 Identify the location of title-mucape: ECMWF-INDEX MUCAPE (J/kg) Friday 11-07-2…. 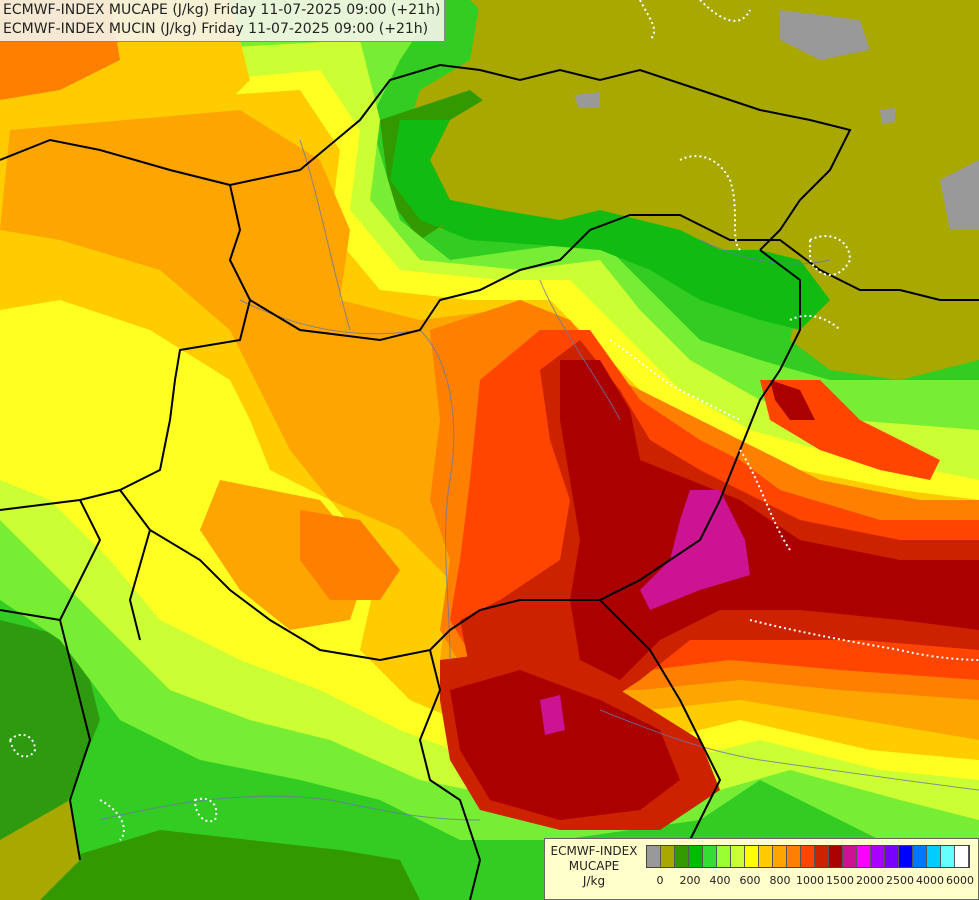
(222, 10).